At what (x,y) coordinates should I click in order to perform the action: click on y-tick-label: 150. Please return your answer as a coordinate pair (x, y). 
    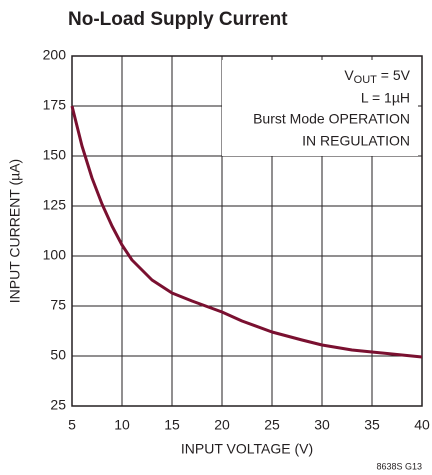
    Looking at the image, I should click on (55, 155).